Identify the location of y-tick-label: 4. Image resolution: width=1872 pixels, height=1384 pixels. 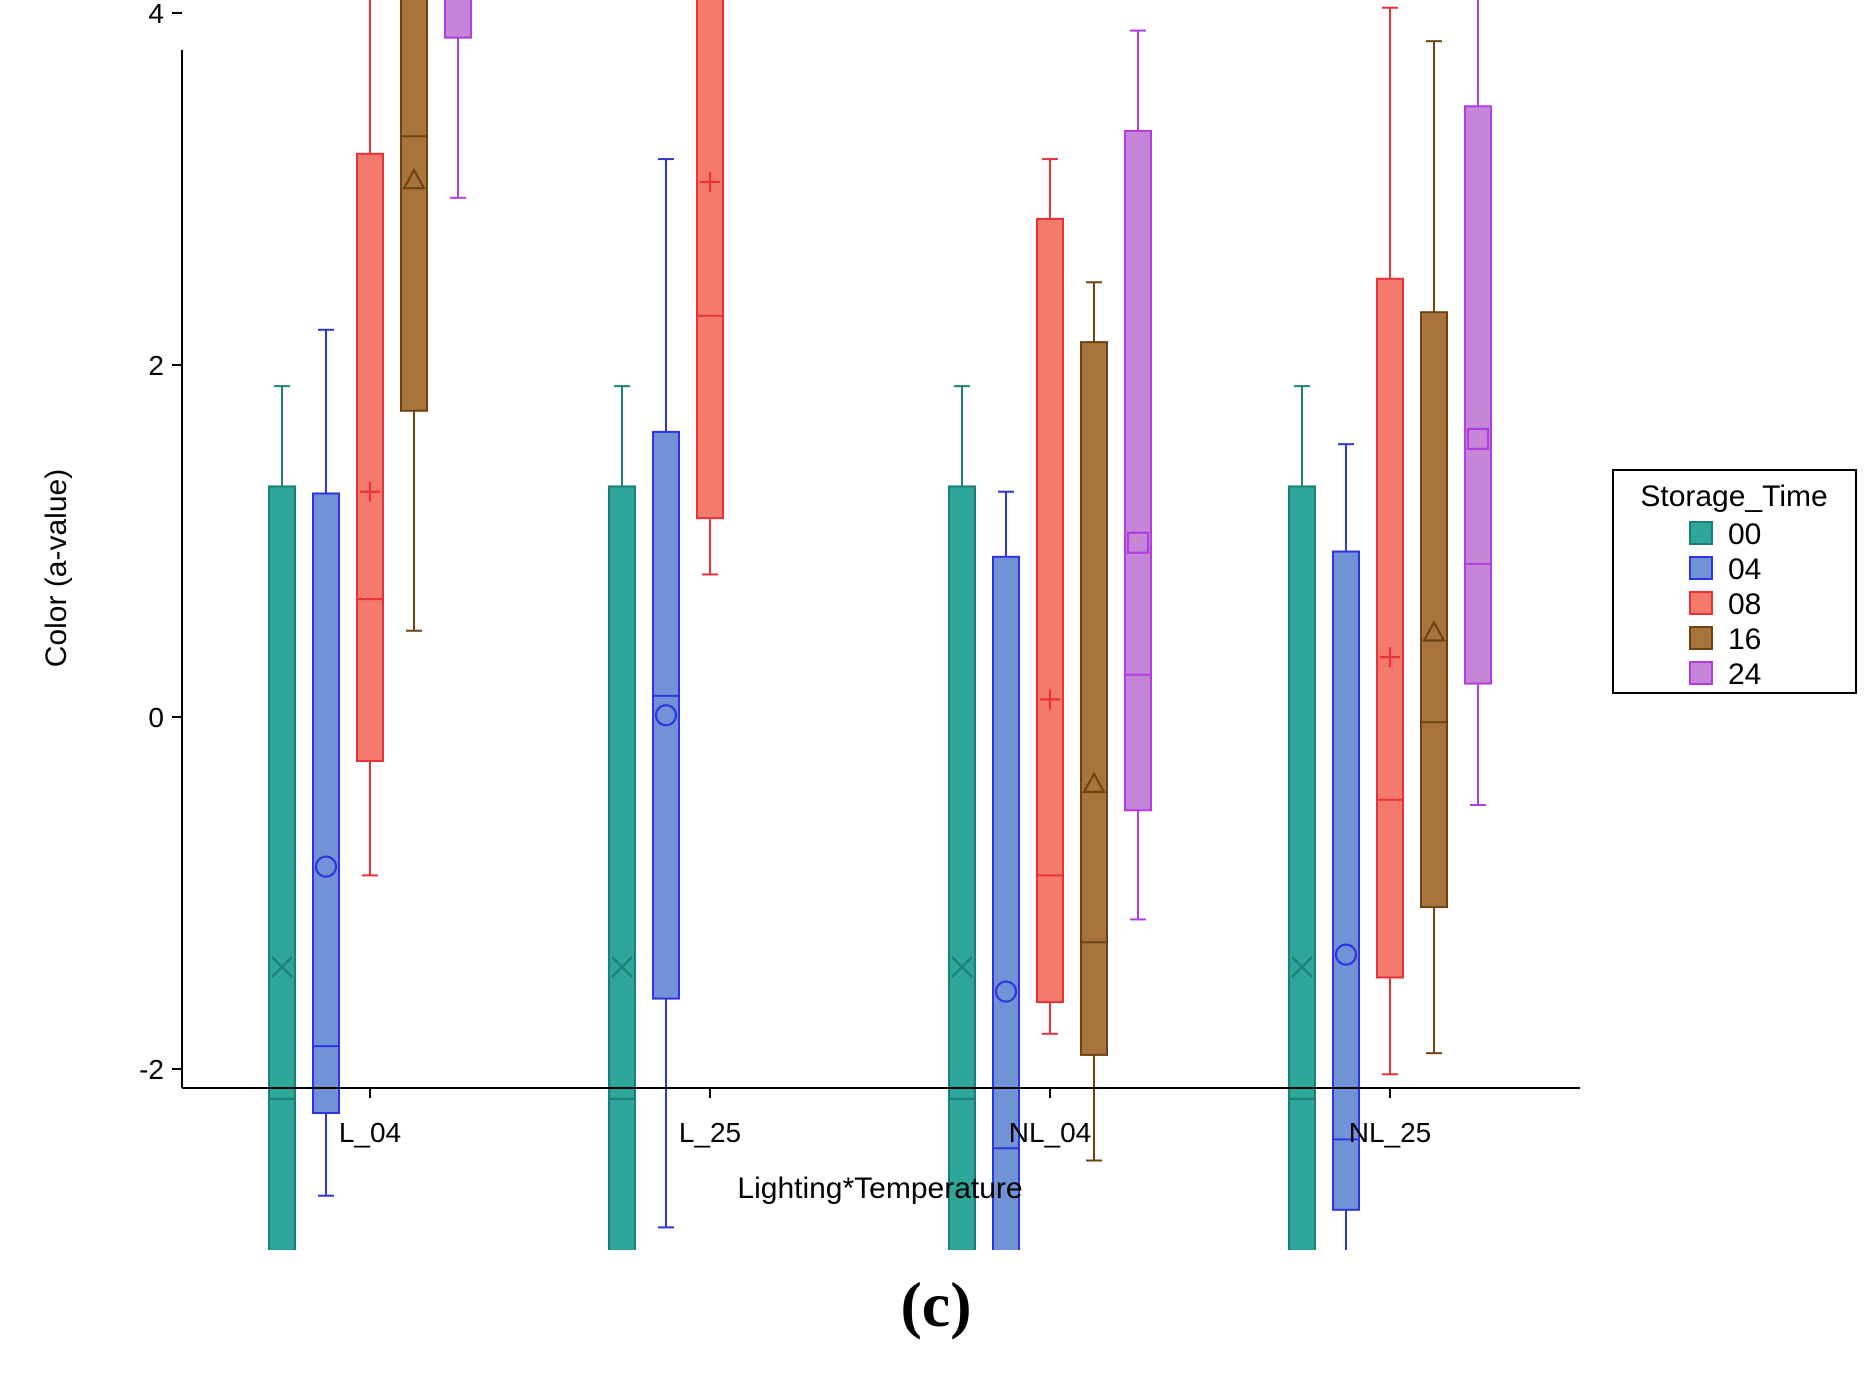
(156, 14).